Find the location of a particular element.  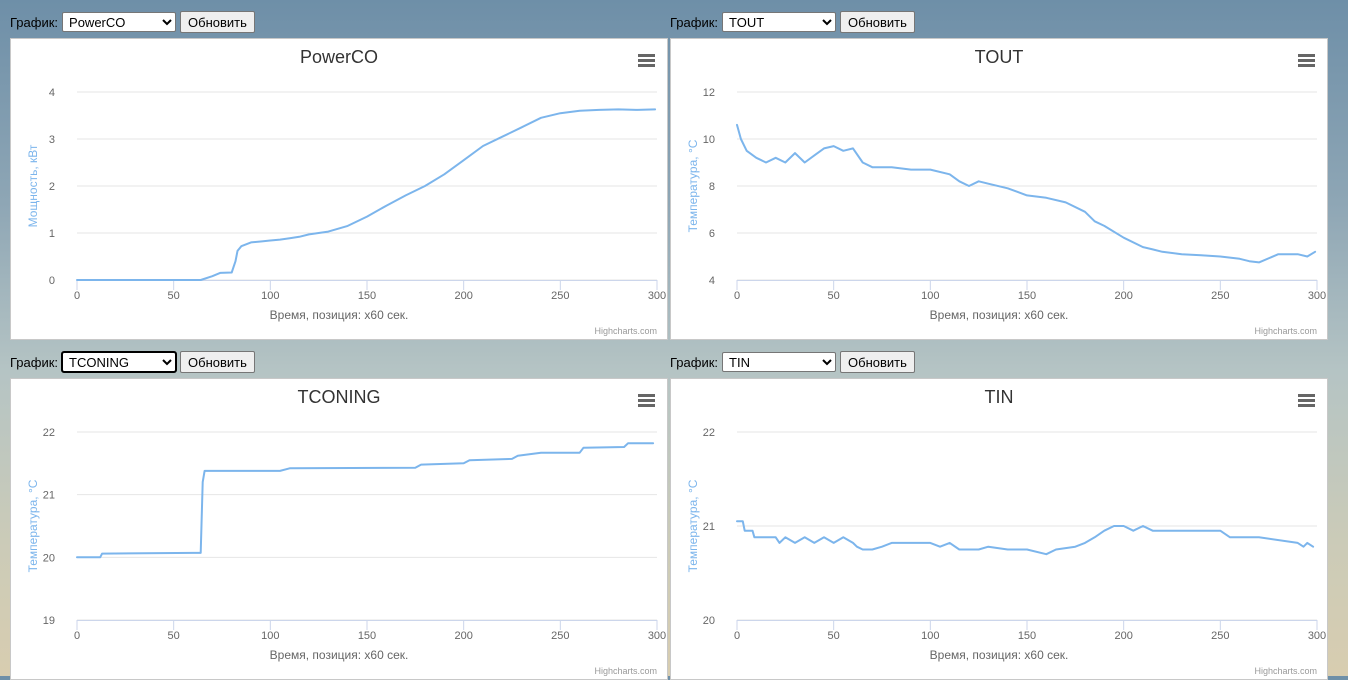

y-tick-label: 12 is located at coordinates (709, 93).